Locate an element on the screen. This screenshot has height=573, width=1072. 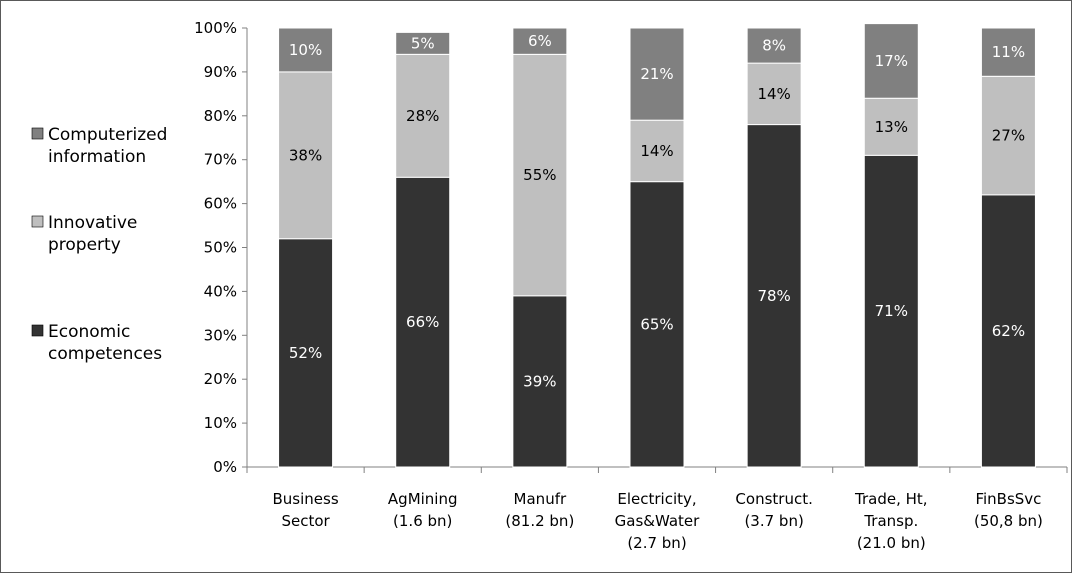
data-label: 65% is located at coordinates (656, 324).